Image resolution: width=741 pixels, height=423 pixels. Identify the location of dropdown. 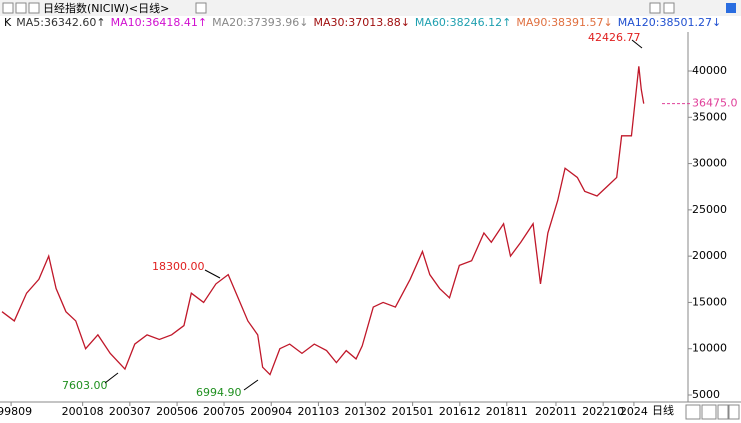
(201, 8).